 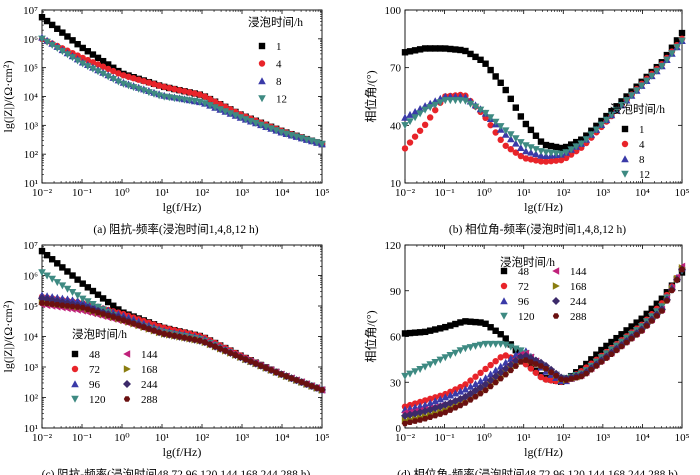 What do you see at coordinates (279, 47) in the screenshot?
I see `legend-label: 1` at bounding box center [279, 47].